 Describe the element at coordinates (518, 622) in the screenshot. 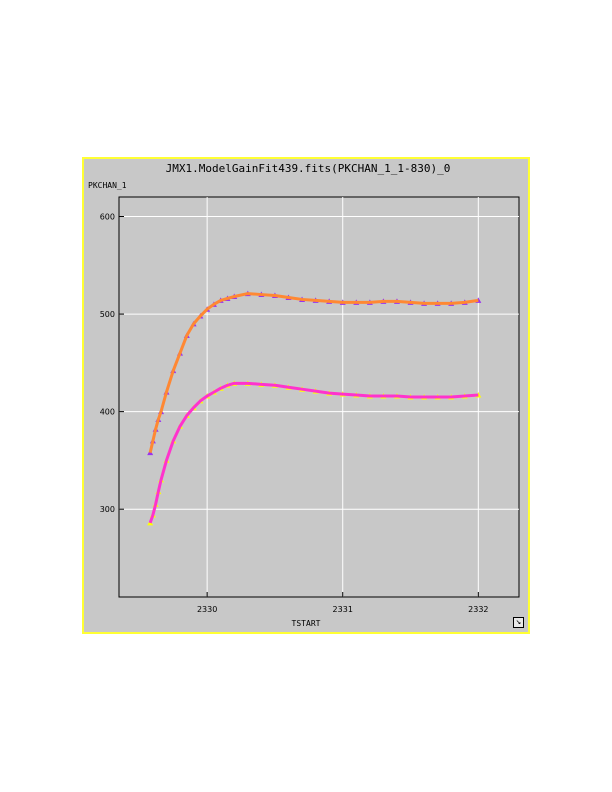

I see `resize-handle-icon: ↘` at that location.